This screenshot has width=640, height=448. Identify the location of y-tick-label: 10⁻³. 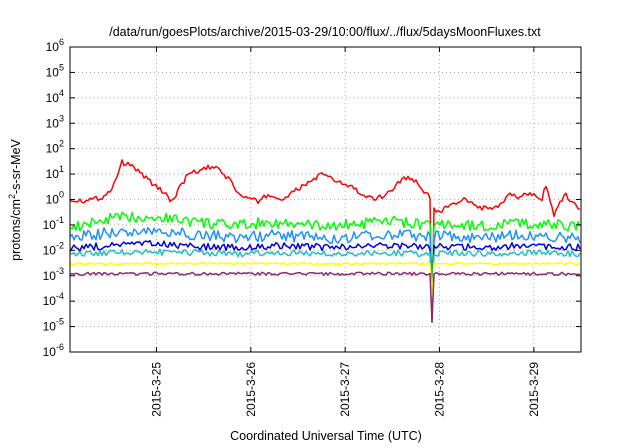
(53, 274).